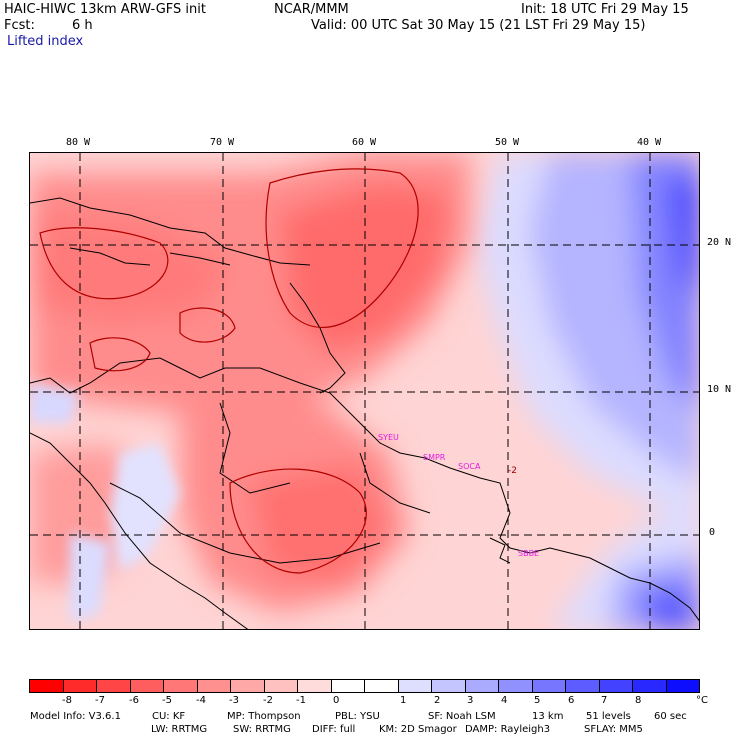 This screenshot has width=740, height=740. Describe the element at coordinates (78, 142) in the screenshot. I see `lon-label: 80 W` at that location.